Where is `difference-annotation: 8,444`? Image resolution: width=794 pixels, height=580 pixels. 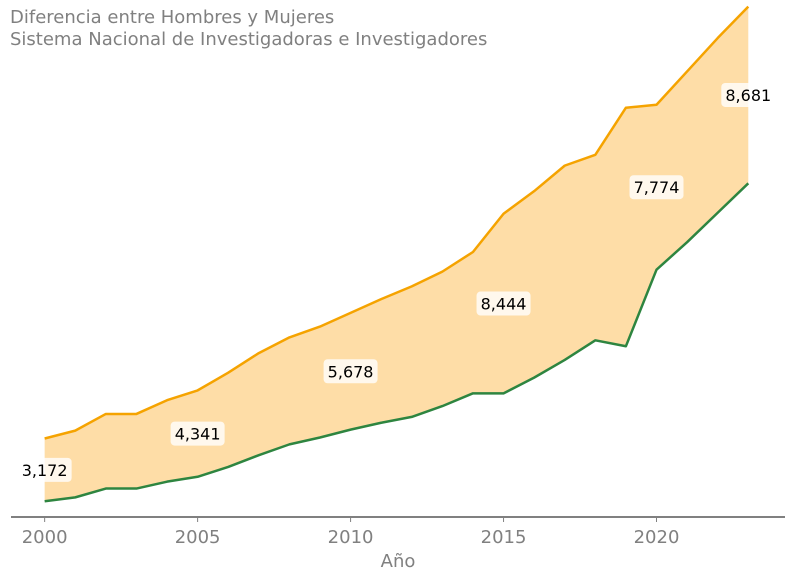
difference-annotation: 8,444 is located at coordinates (503, 303).